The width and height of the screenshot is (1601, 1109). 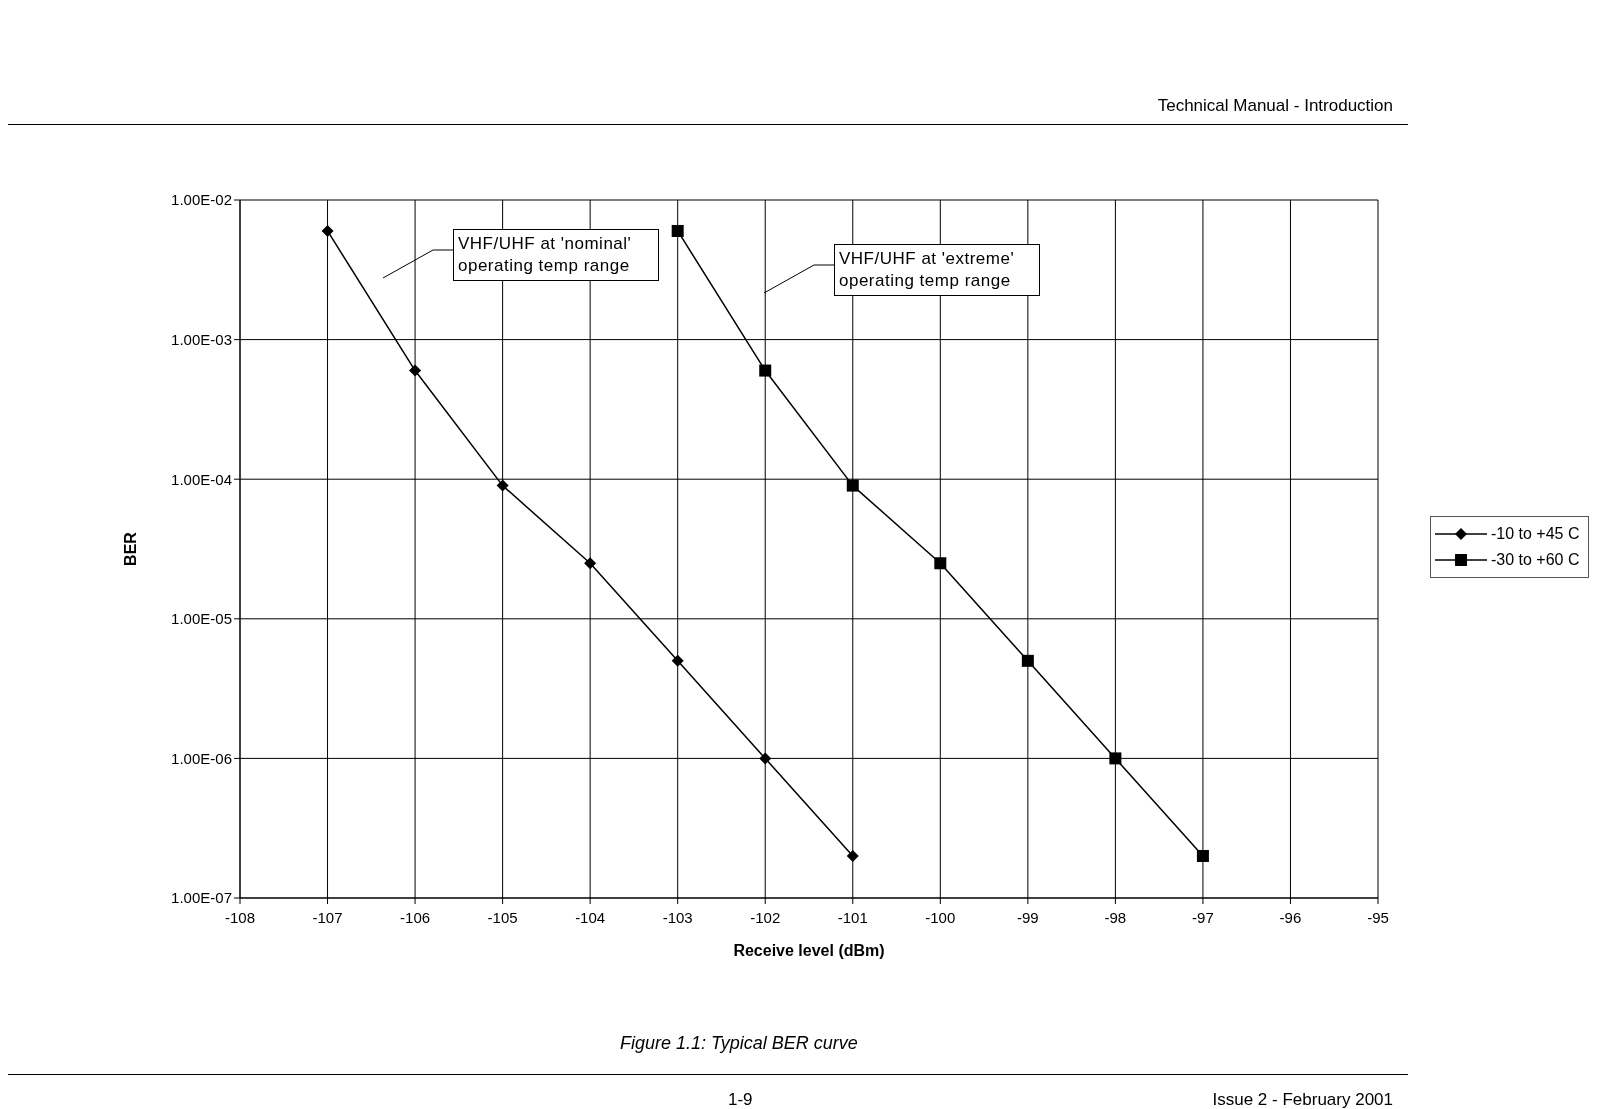 I want to click on x-tick-label: -102, so click(x=765, y=917).